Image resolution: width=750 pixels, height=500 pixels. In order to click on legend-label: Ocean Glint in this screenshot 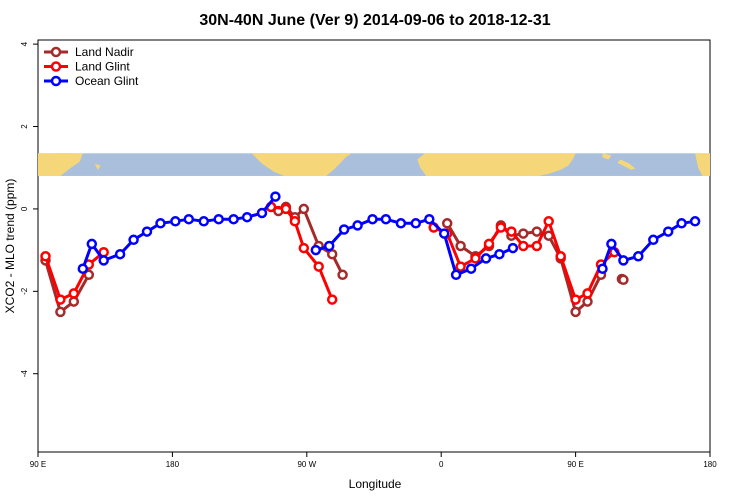, I will do `click(107, 81)`.